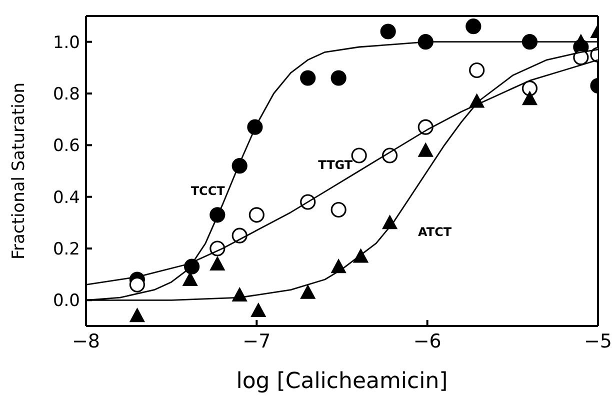 The image size is (615, 403). What do you see at coordinates (435, 232) in the screenshot?
I see `annotation: ATCT` at bounding box center [435, 232].